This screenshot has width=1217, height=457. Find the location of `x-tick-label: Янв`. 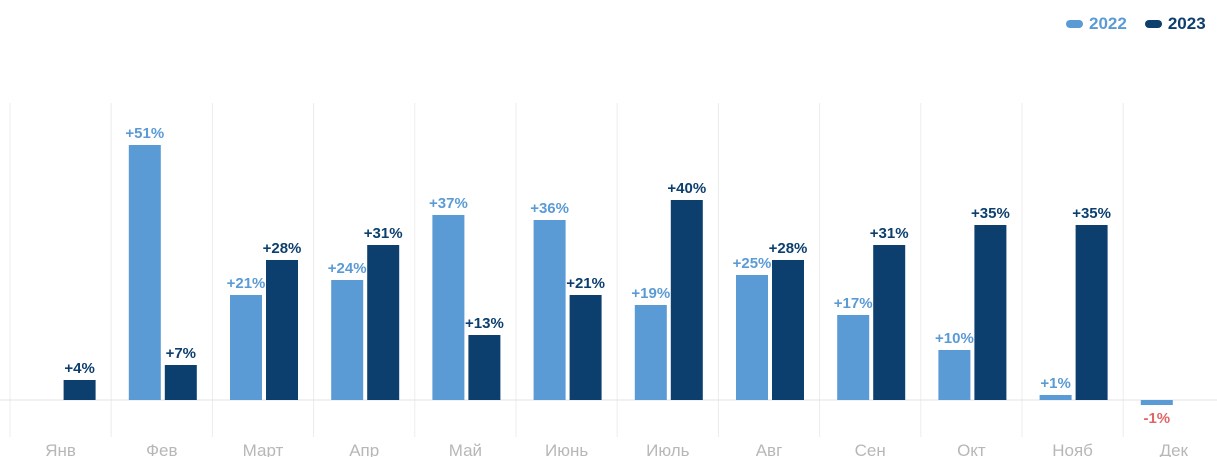

x-tick-label: Янв is located at coordinates (60, 449).